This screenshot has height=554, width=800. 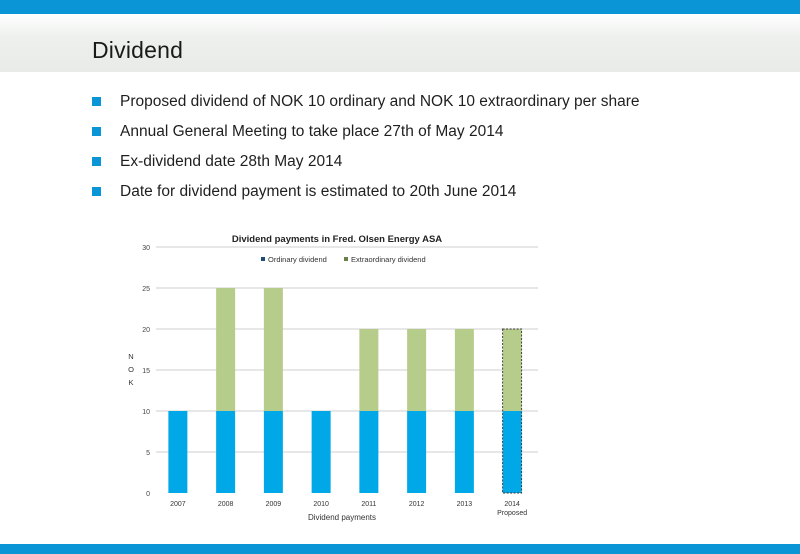 I want to click on x-tick-label: 2012, so click(x=417, y=504).